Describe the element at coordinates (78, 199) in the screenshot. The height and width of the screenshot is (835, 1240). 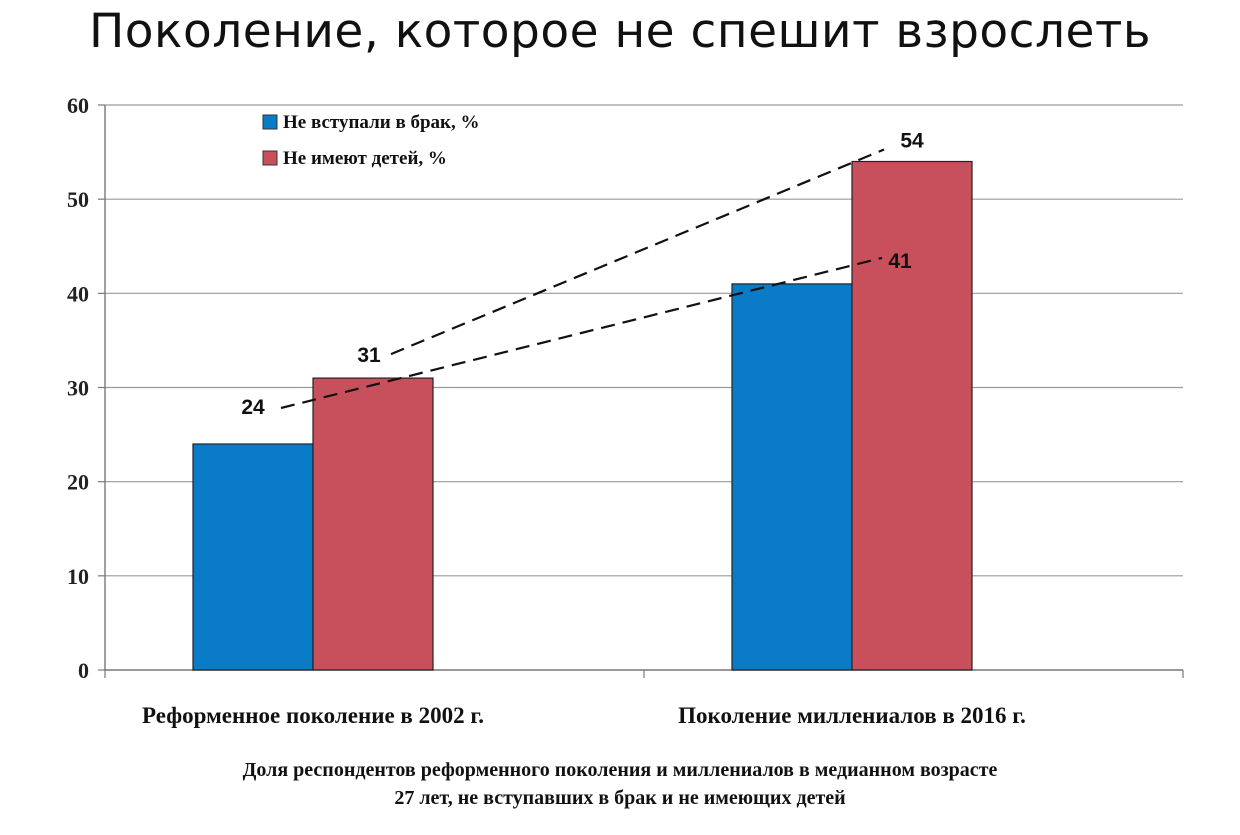
I see `y-tick-label: 50` at that location.